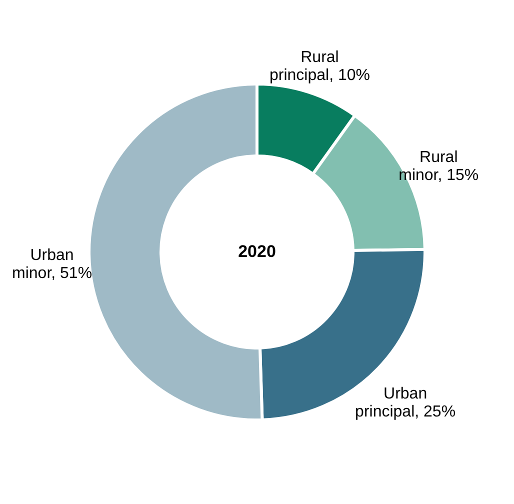 Image resolution: width=514 pixels, height=504 pixels. Describe the element at coordinates (52, 264) in the screenshot. I see `slice-label: Urban minor, 51%` at that location.